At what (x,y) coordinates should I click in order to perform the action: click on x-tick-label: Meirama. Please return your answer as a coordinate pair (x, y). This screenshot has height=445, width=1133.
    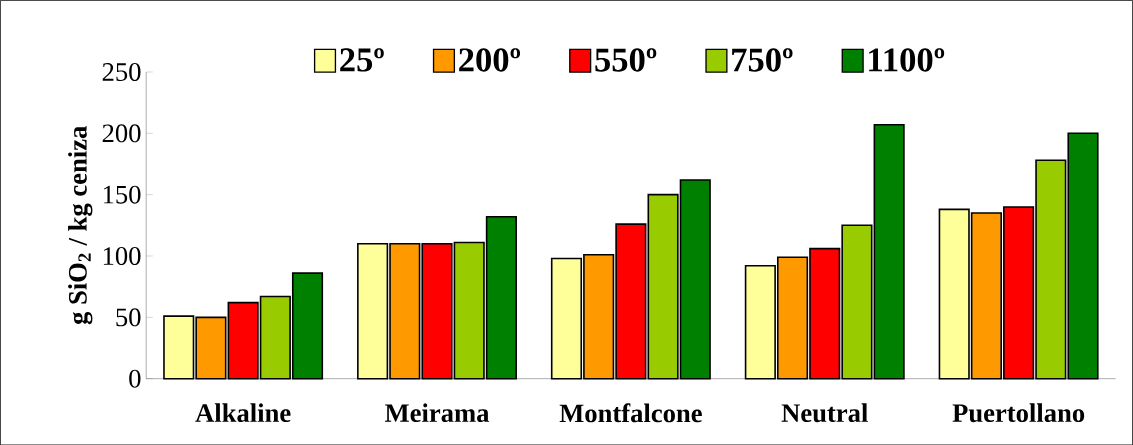
    Looking at the image, I should click on (437, 412).